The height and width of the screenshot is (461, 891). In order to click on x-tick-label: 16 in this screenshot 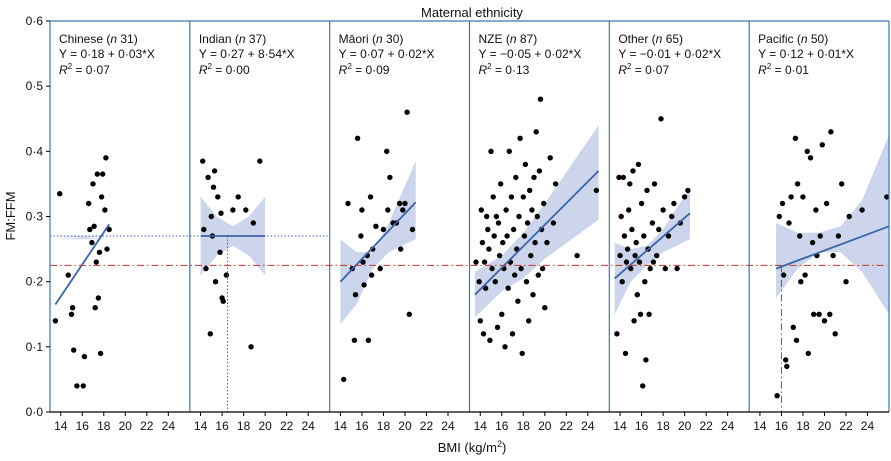, I will do `click(83, 426)`.